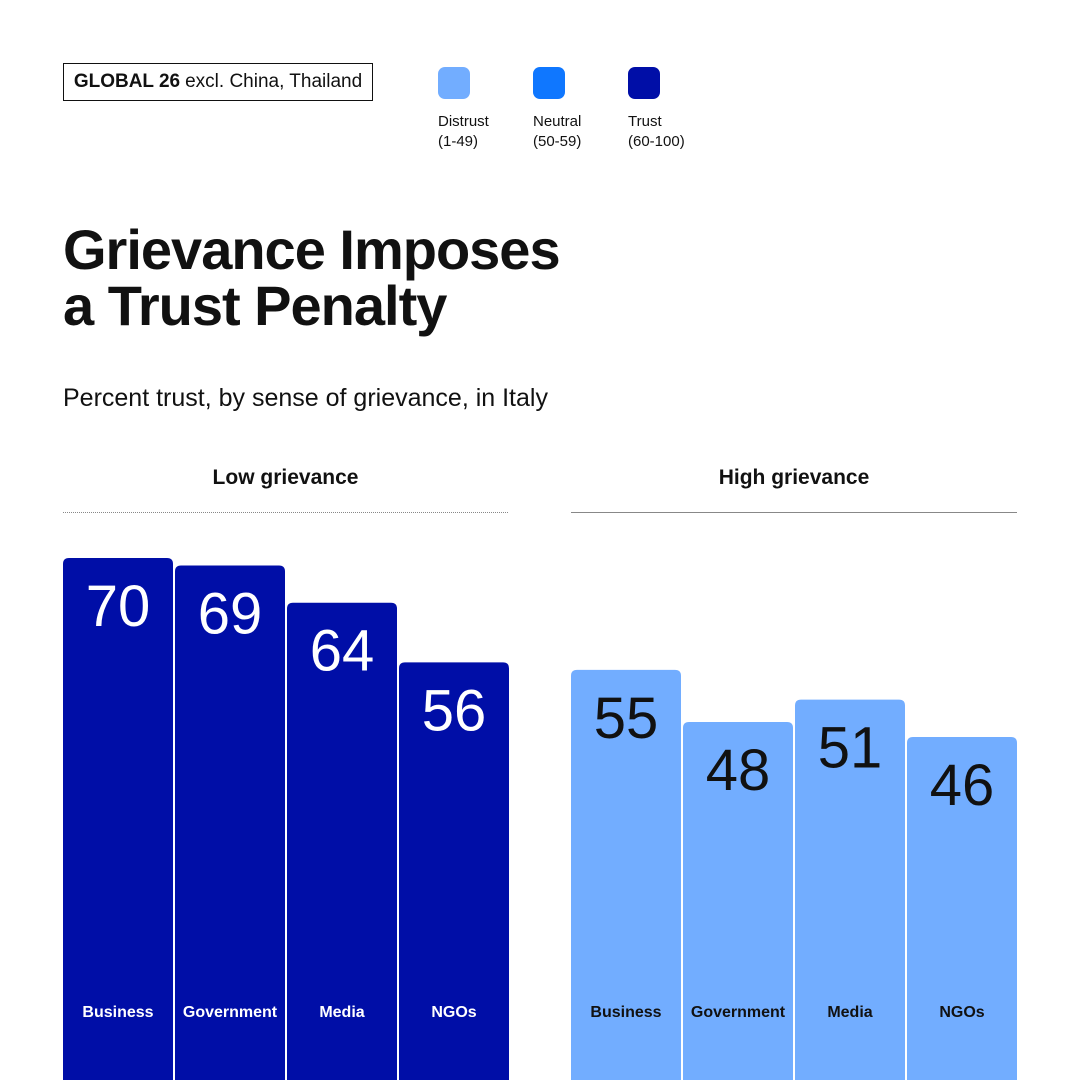 The width and height of the screenshot is (1080, 1080). What do you see at coordinates (454, 710) in the screenshot?
I see `bar-value-low-grievance-ngos: 56` at bounding box center [454, 710].